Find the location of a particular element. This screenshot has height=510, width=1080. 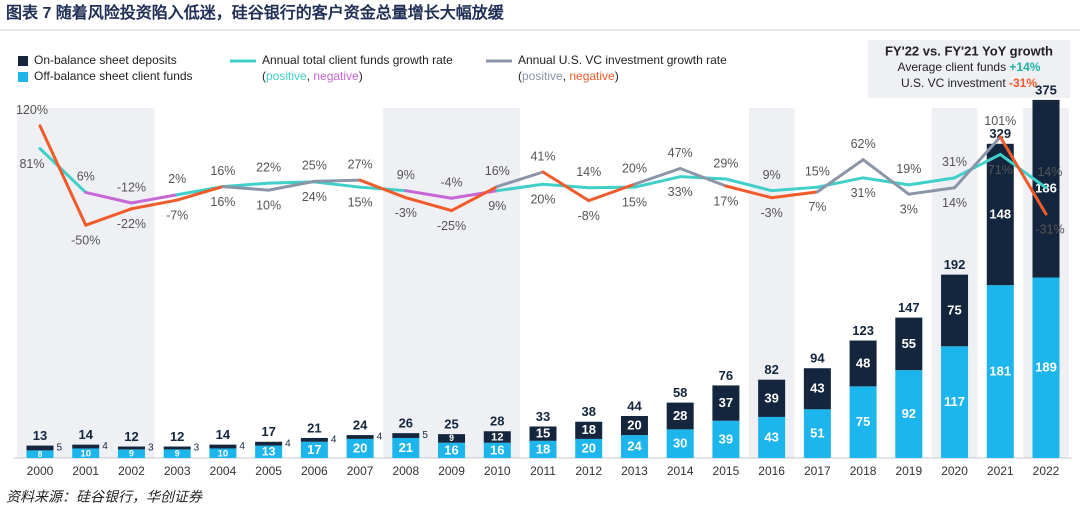

segment-label: 148 is located at coordinates (1000, 213).